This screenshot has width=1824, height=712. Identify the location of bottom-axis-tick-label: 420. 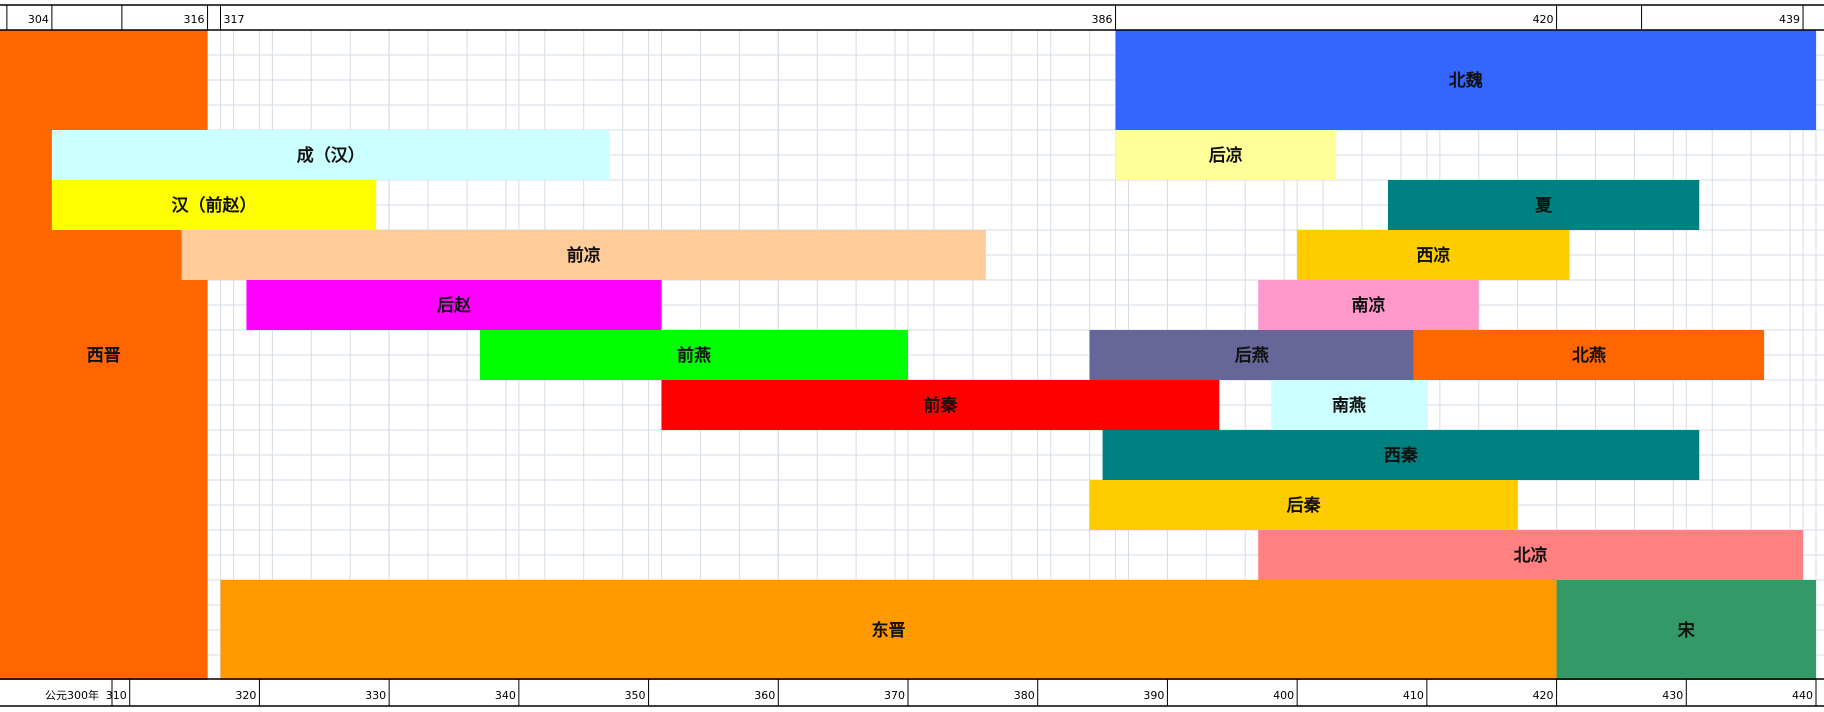
(1543, 695).